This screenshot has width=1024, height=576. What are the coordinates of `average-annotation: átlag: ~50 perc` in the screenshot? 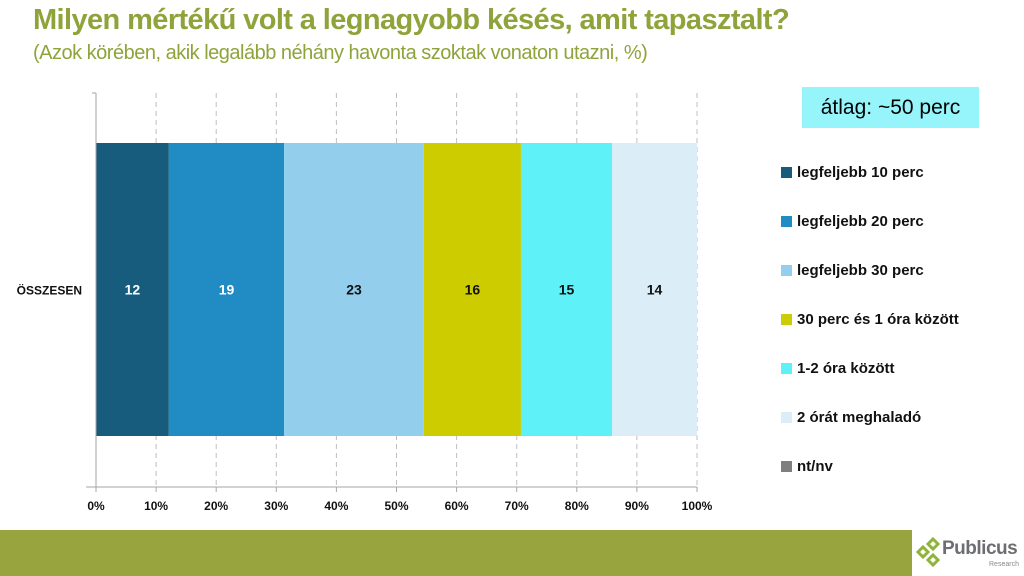 It's located at (890, 107).